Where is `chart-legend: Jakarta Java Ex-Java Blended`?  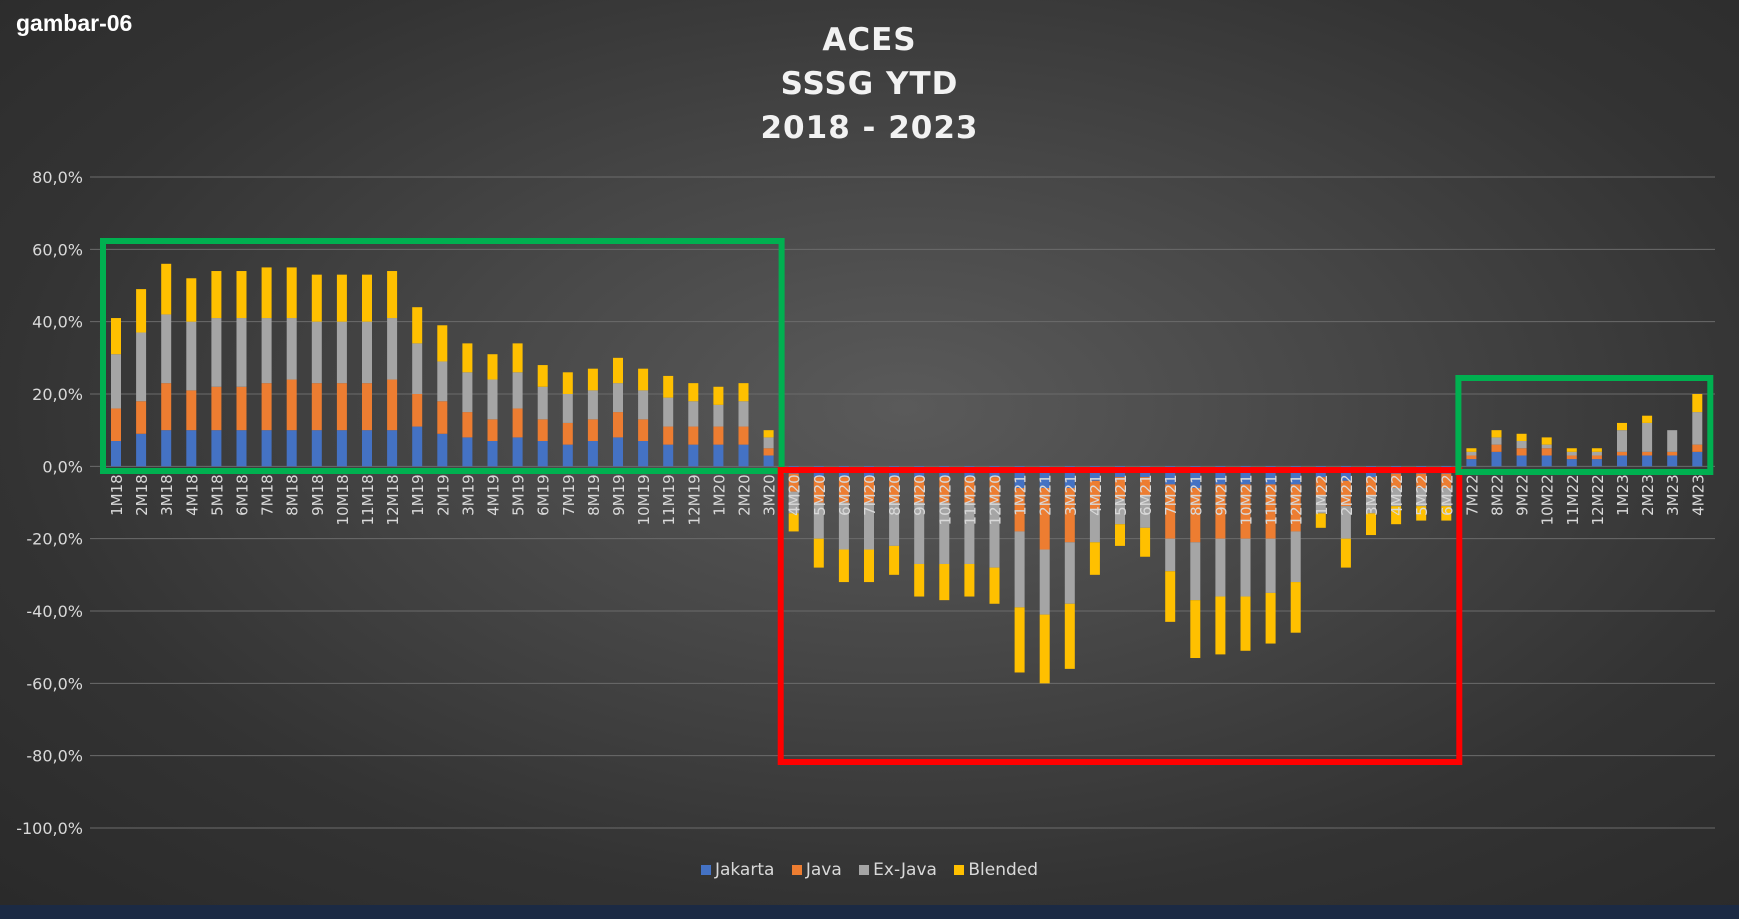
chart-legend: Jakarta Java Ex-Java Blended is located at coordinates (869, 870).